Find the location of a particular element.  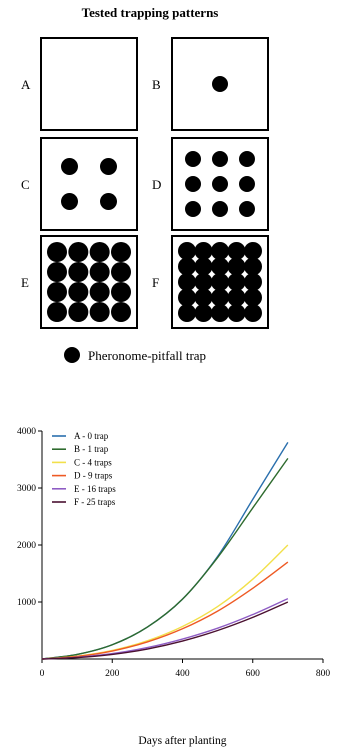

x-tick-label: 0 is located at coordinates (42, 674).